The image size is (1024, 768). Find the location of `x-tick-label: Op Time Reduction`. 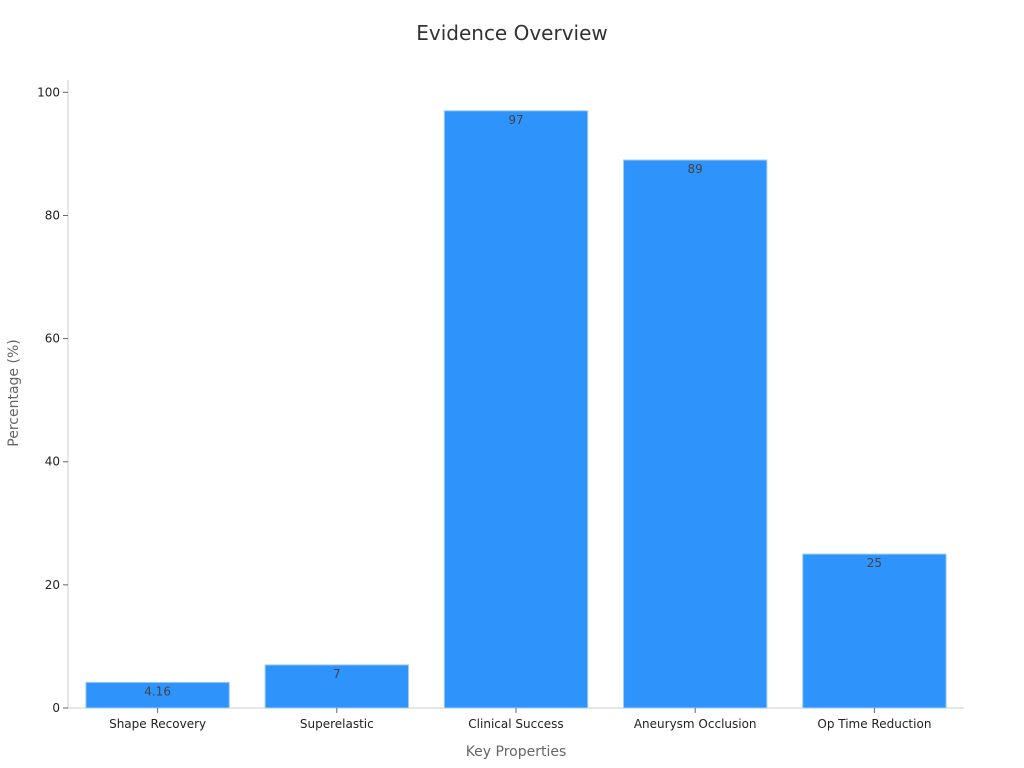

x-tick-label: Op Time Reduction is located at coordinates (874, 724).